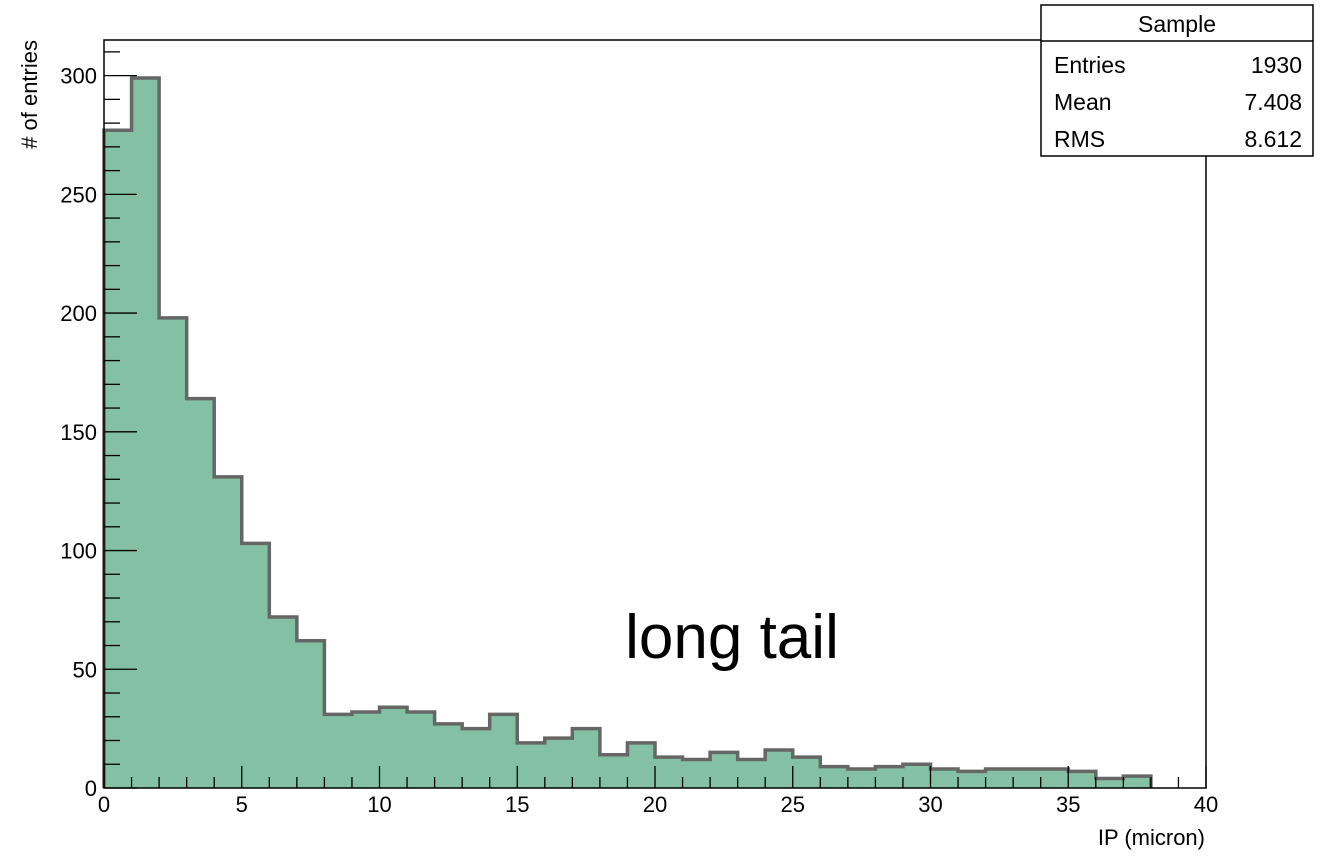 This screenshot has width=1325, height=860. I want to click on y-tick-label: 0, so click(91, 788).